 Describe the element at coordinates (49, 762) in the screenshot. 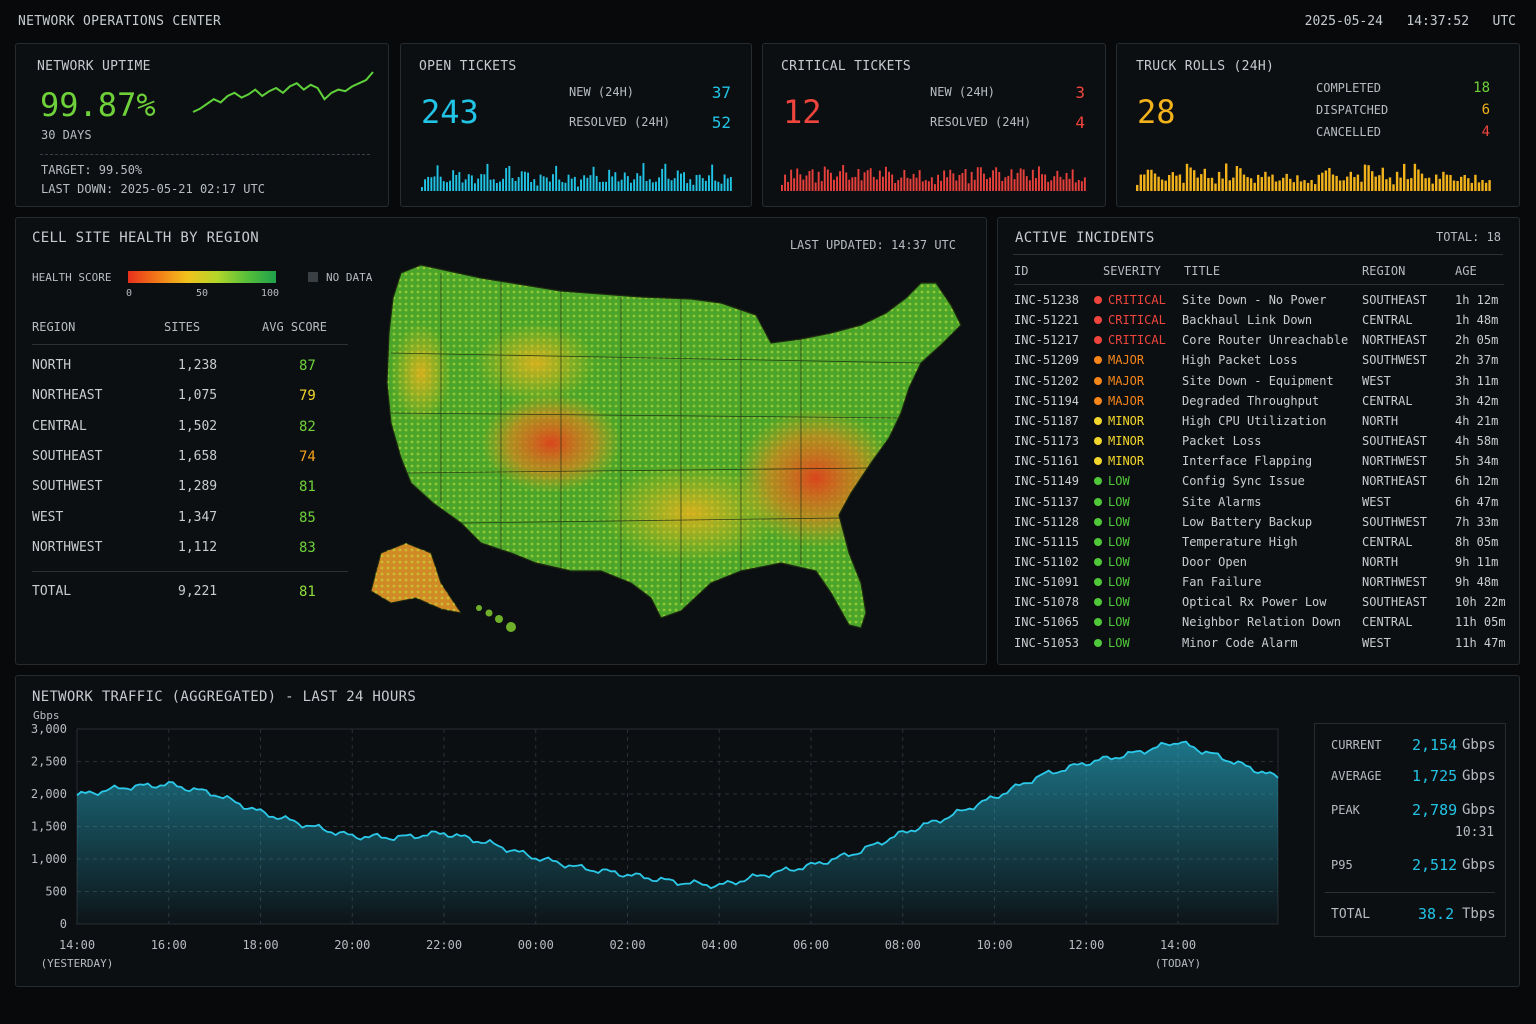

I see `y-tick-label: 2,500` at that location.